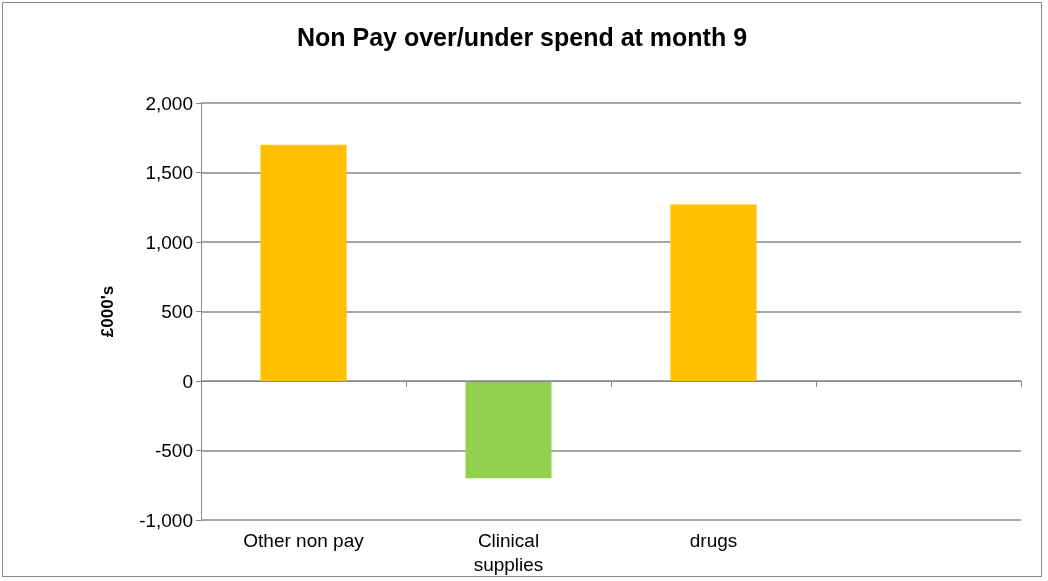 This screenshot has width=1048, height=581. What do you see at coordinates (187, 381) in the screenshot?
I see `y-tick-label: 0` at bounding box center [187, 381].